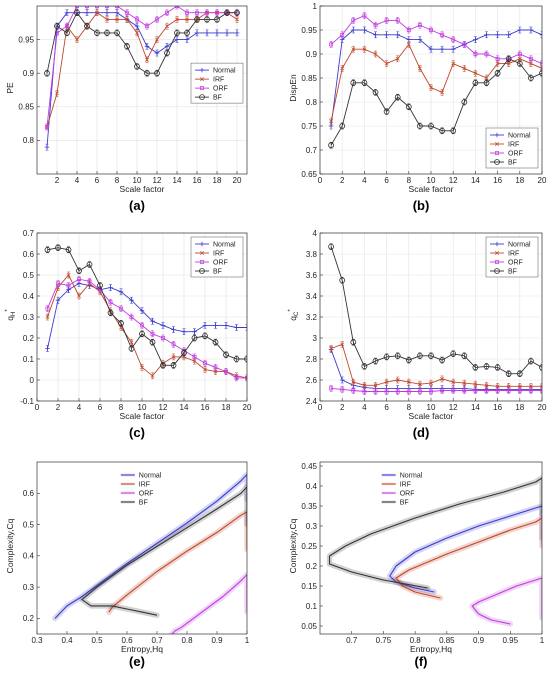 This screenshot has width=550, height=682. What do you see at coordinates (121, 407) in the screenshot?
I see `x-tick-label-4: 8` at bounding box center [121, 407].